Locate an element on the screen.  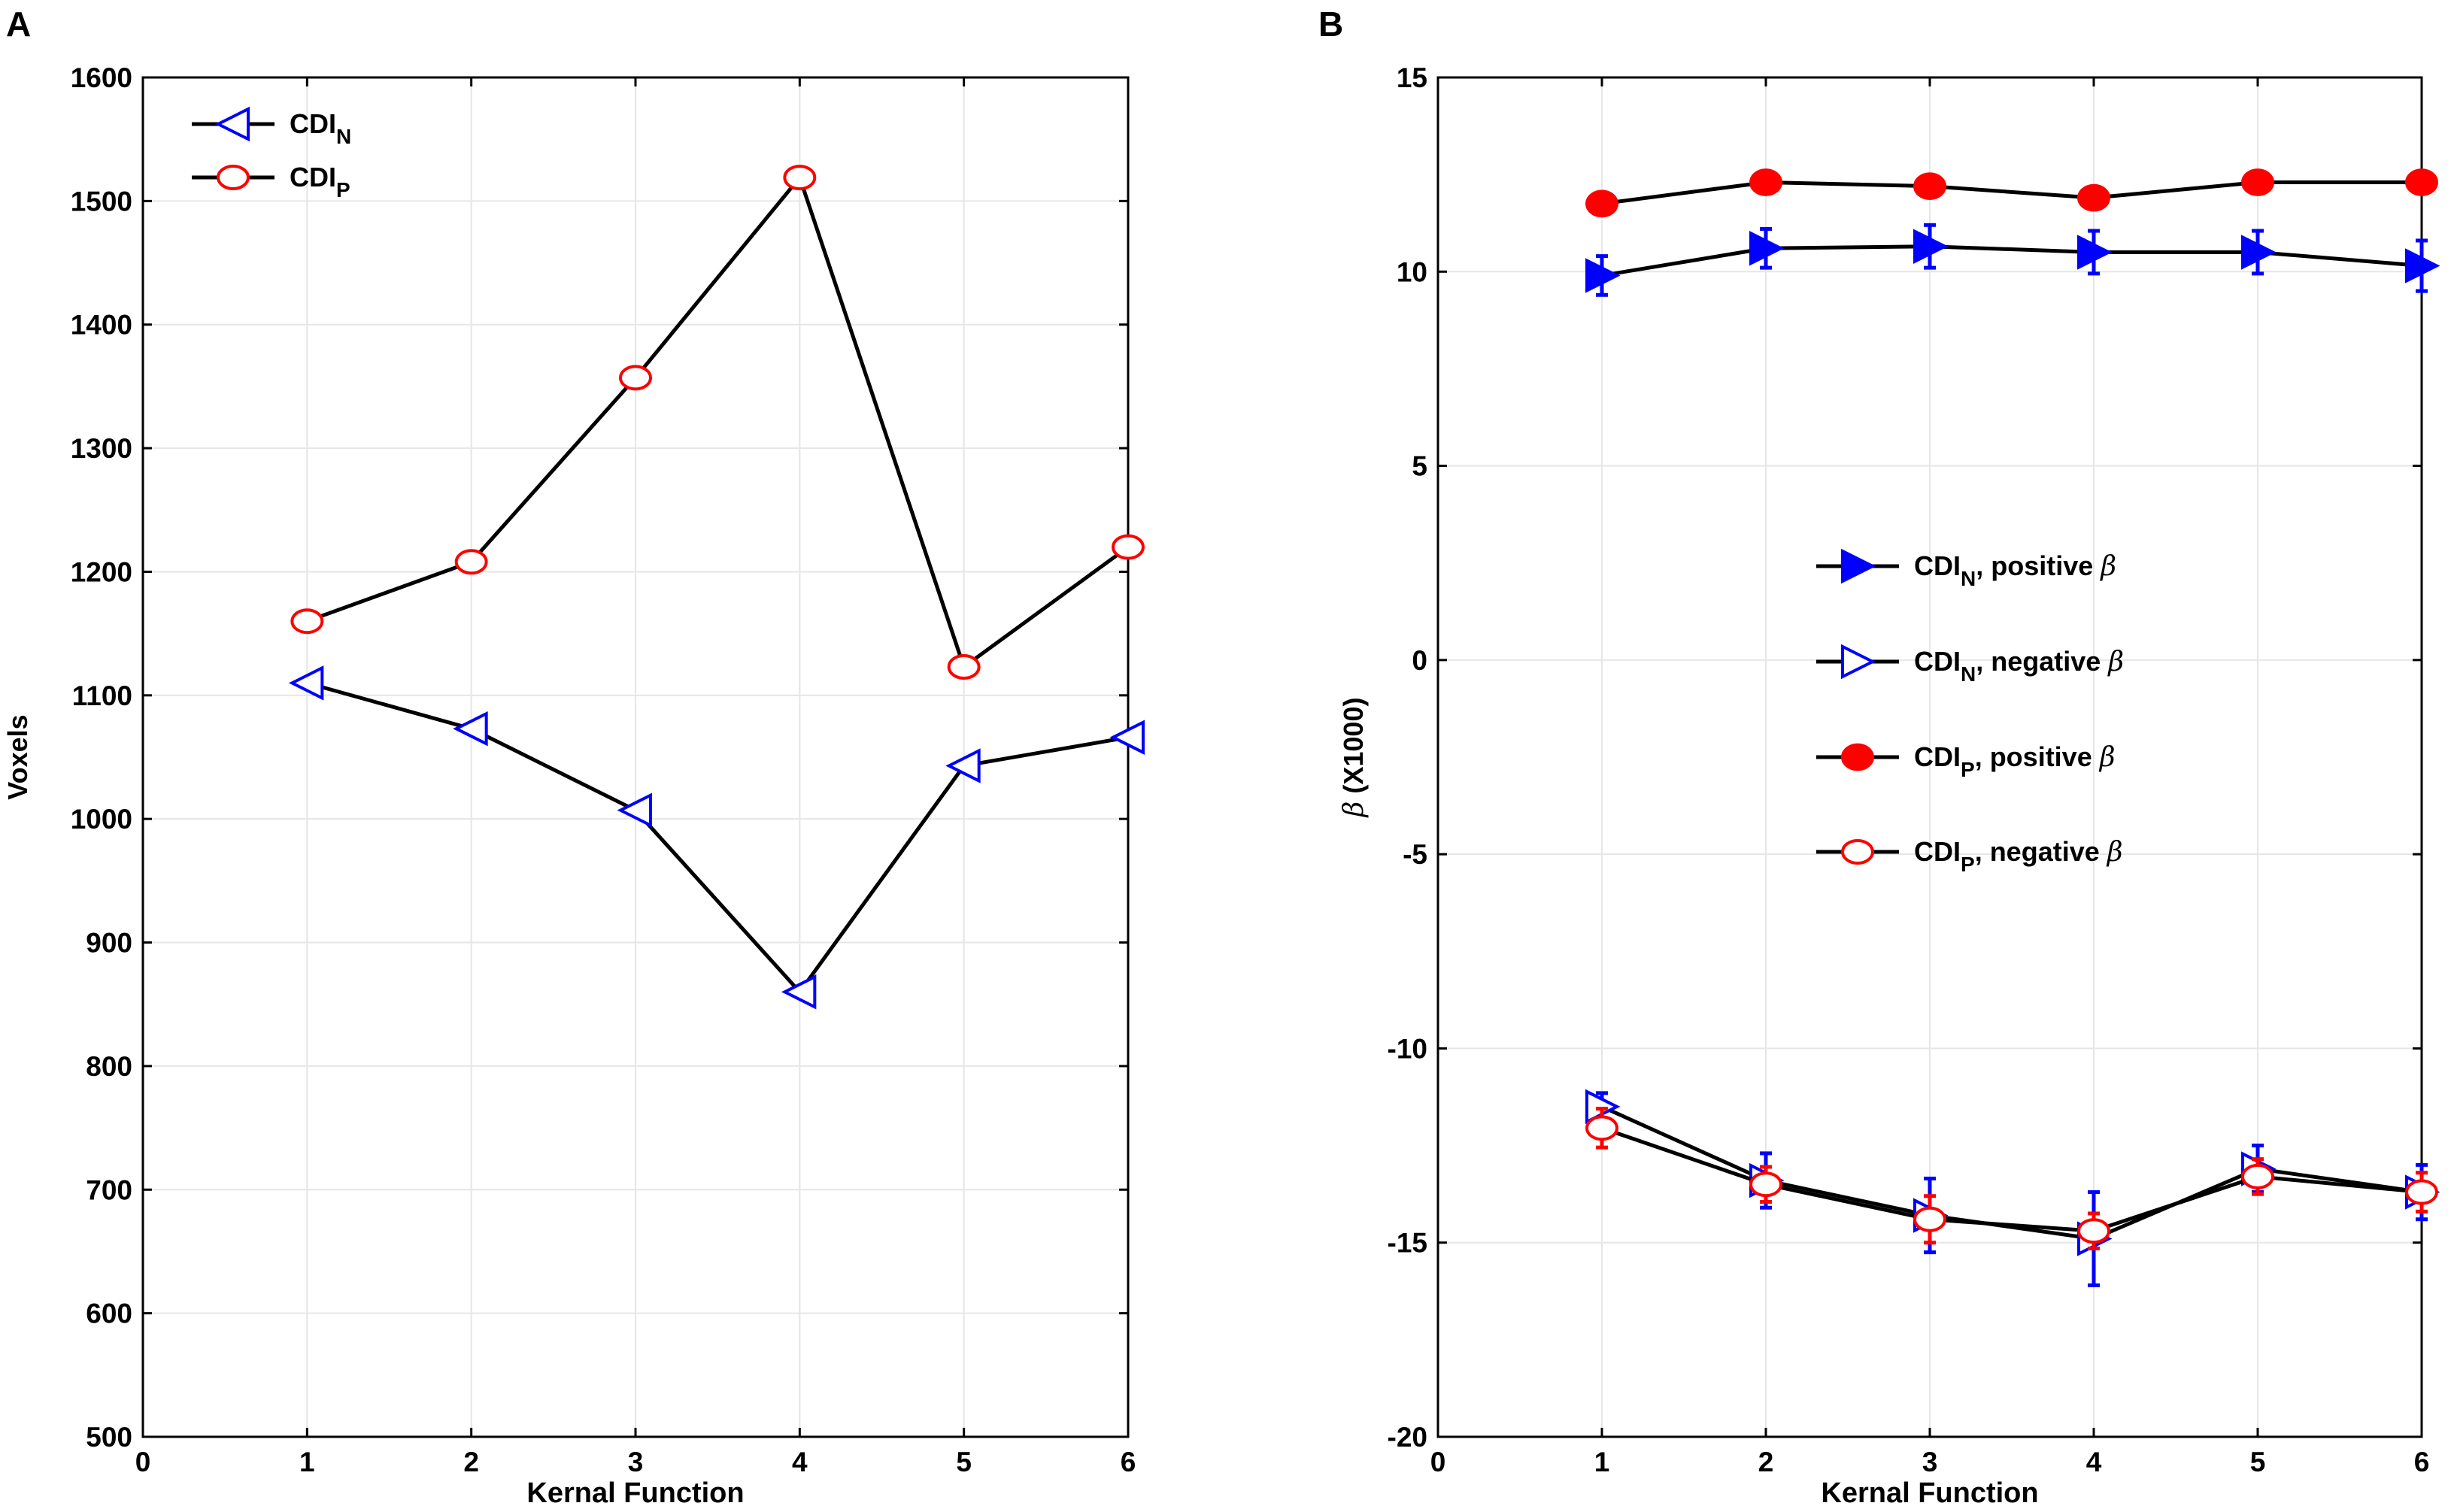
legend-entry-1: CDIP is located at coordinates (271, 181).